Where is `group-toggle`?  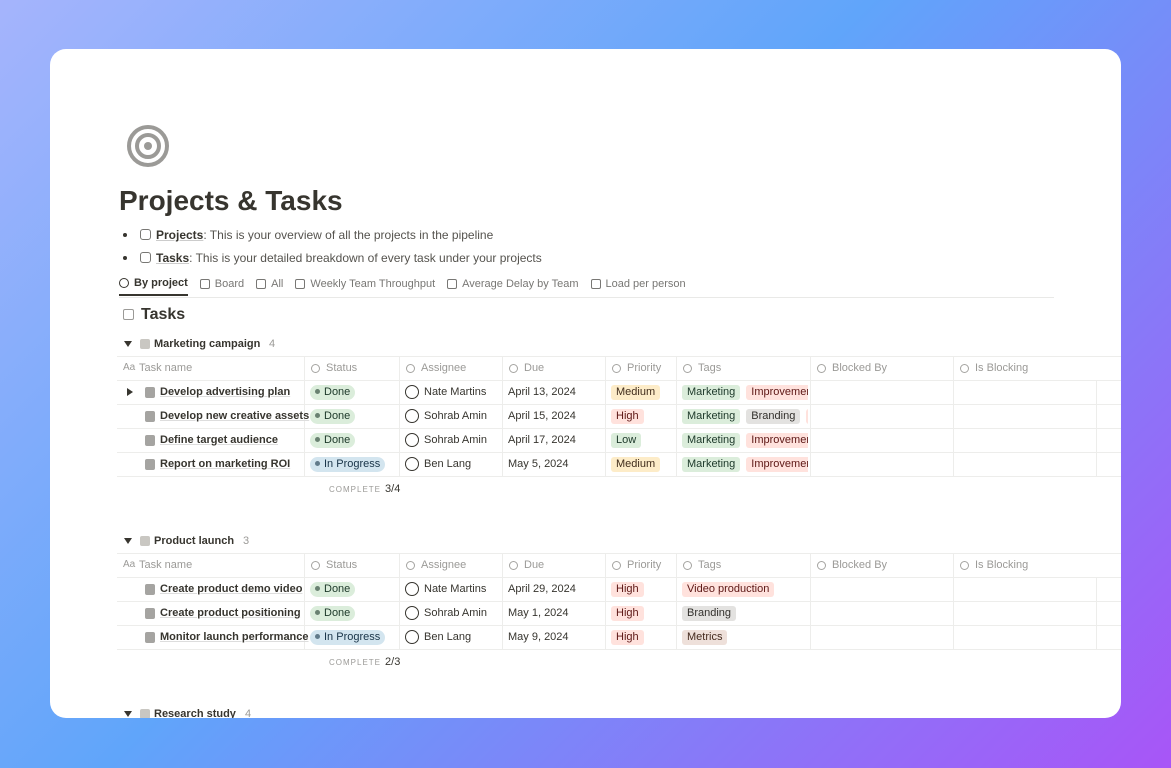
group-toggle is located at coordinates (128, 714).